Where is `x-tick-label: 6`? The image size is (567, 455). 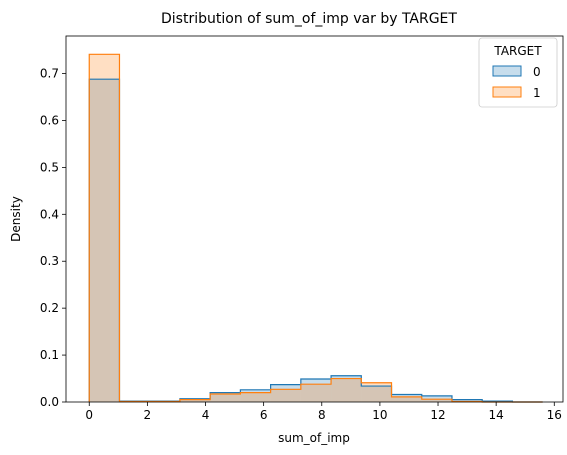 x-tick-label: 6 is located at coordinates (264, 415).